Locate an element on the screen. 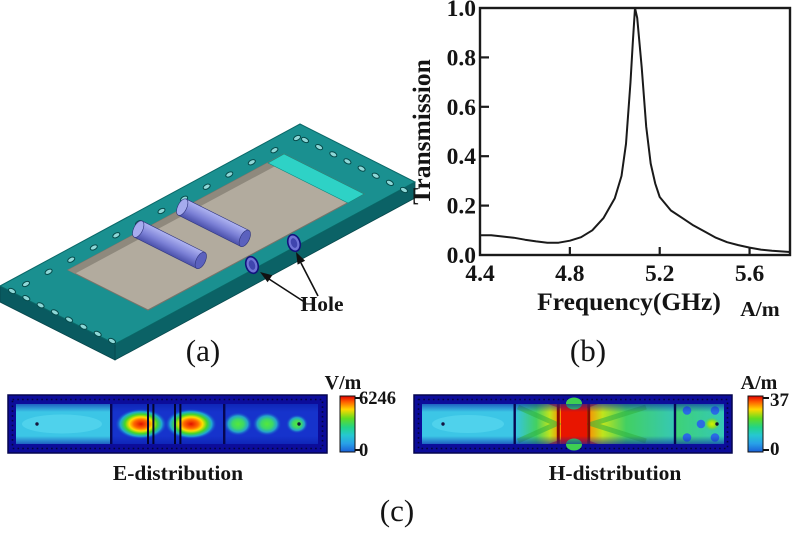 This screenshot has width=800, height=535. h-colorbar-max: 37 is located at coordinates (780, 400).